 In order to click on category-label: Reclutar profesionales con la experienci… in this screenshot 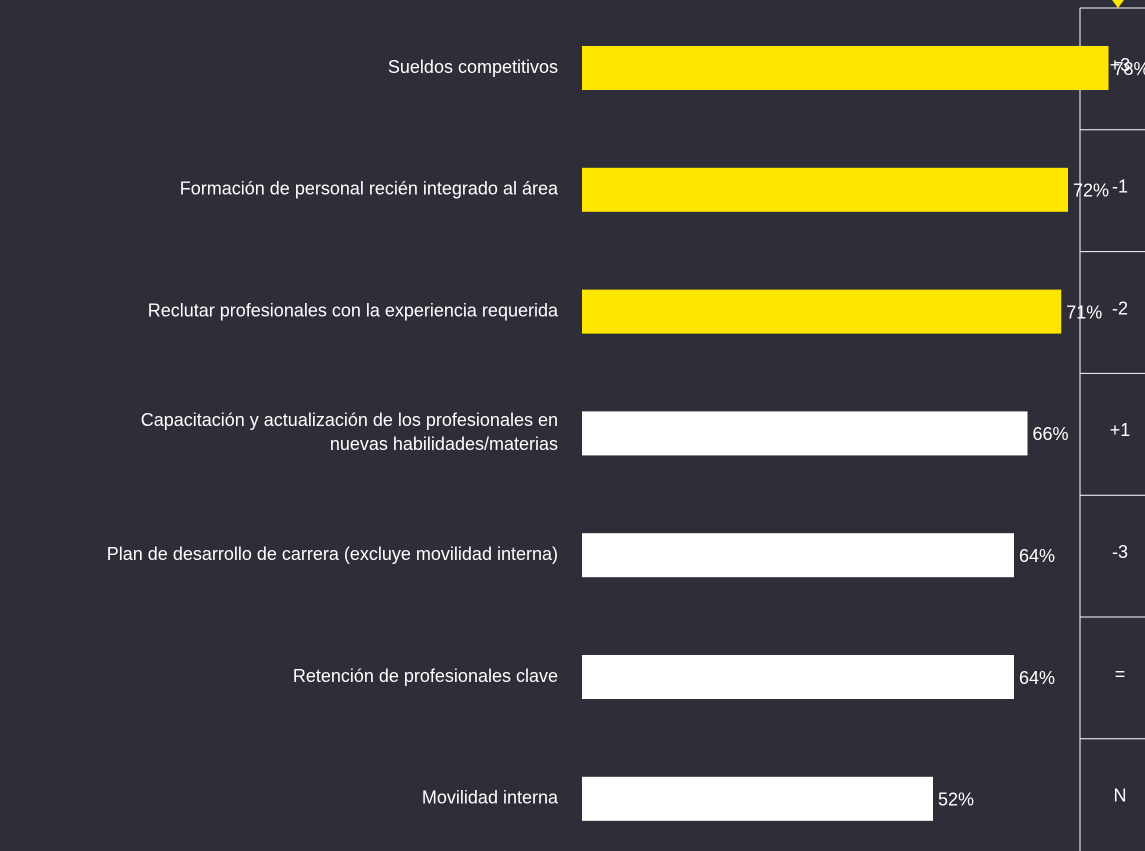, I will do `click(353, 310)`.